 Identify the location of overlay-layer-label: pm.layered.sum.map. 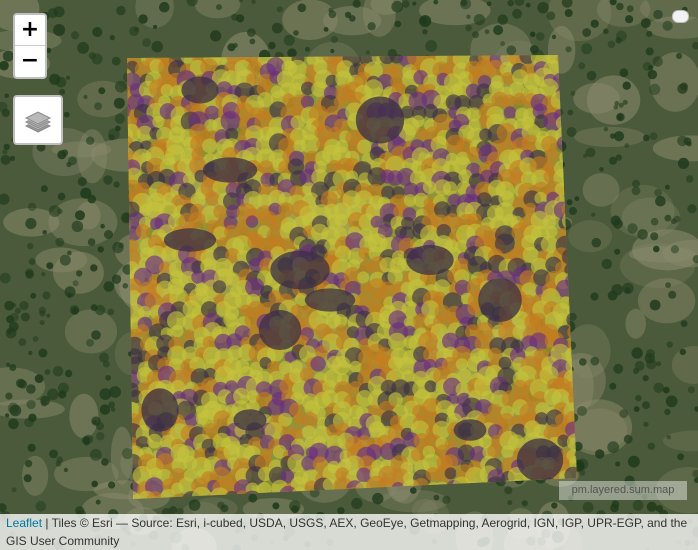
(623, 490).